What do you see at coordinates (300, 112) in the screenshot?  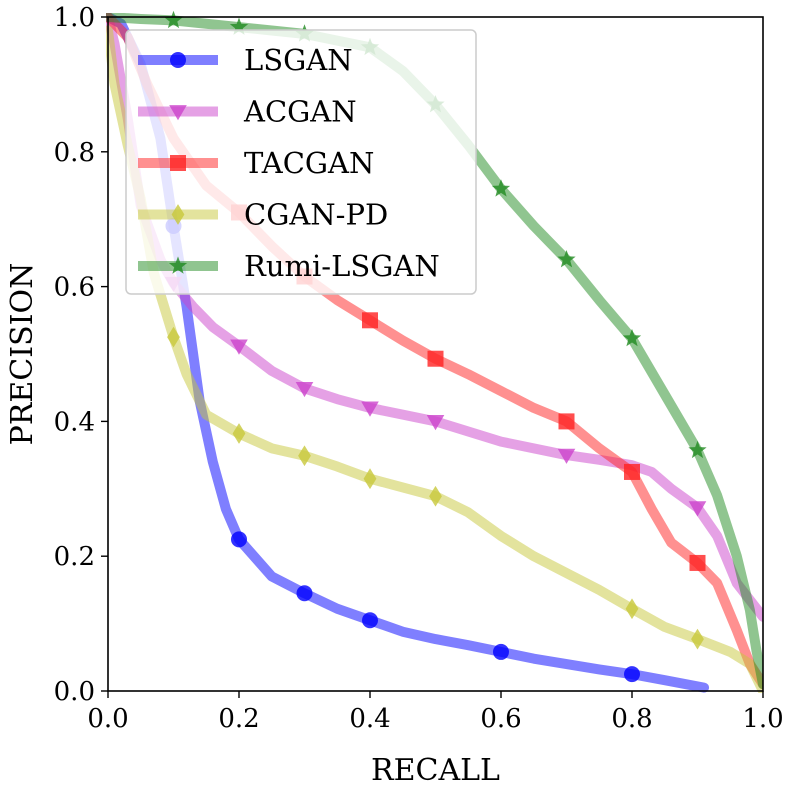 I see `legend-label-acgan: ACGAN` at bounding box center [300, 112].